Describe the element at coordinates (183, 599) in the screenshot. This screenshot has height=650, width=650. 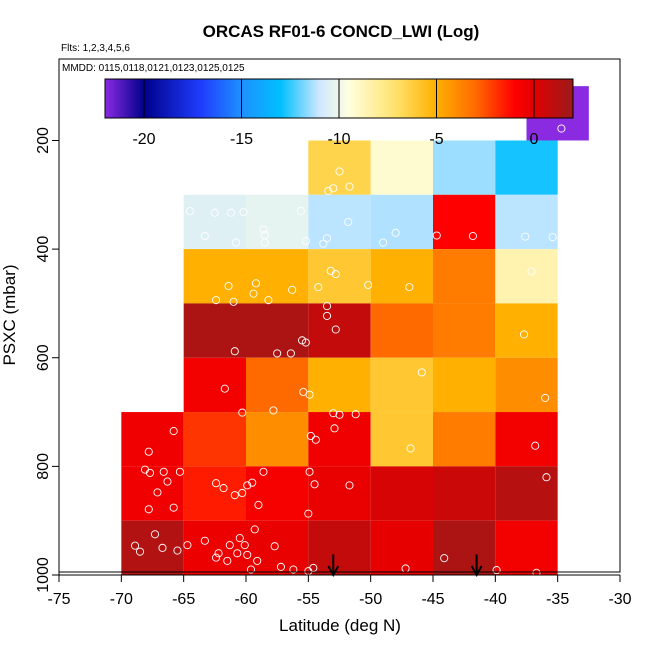
I see `x-tick-label: -65` at that location.